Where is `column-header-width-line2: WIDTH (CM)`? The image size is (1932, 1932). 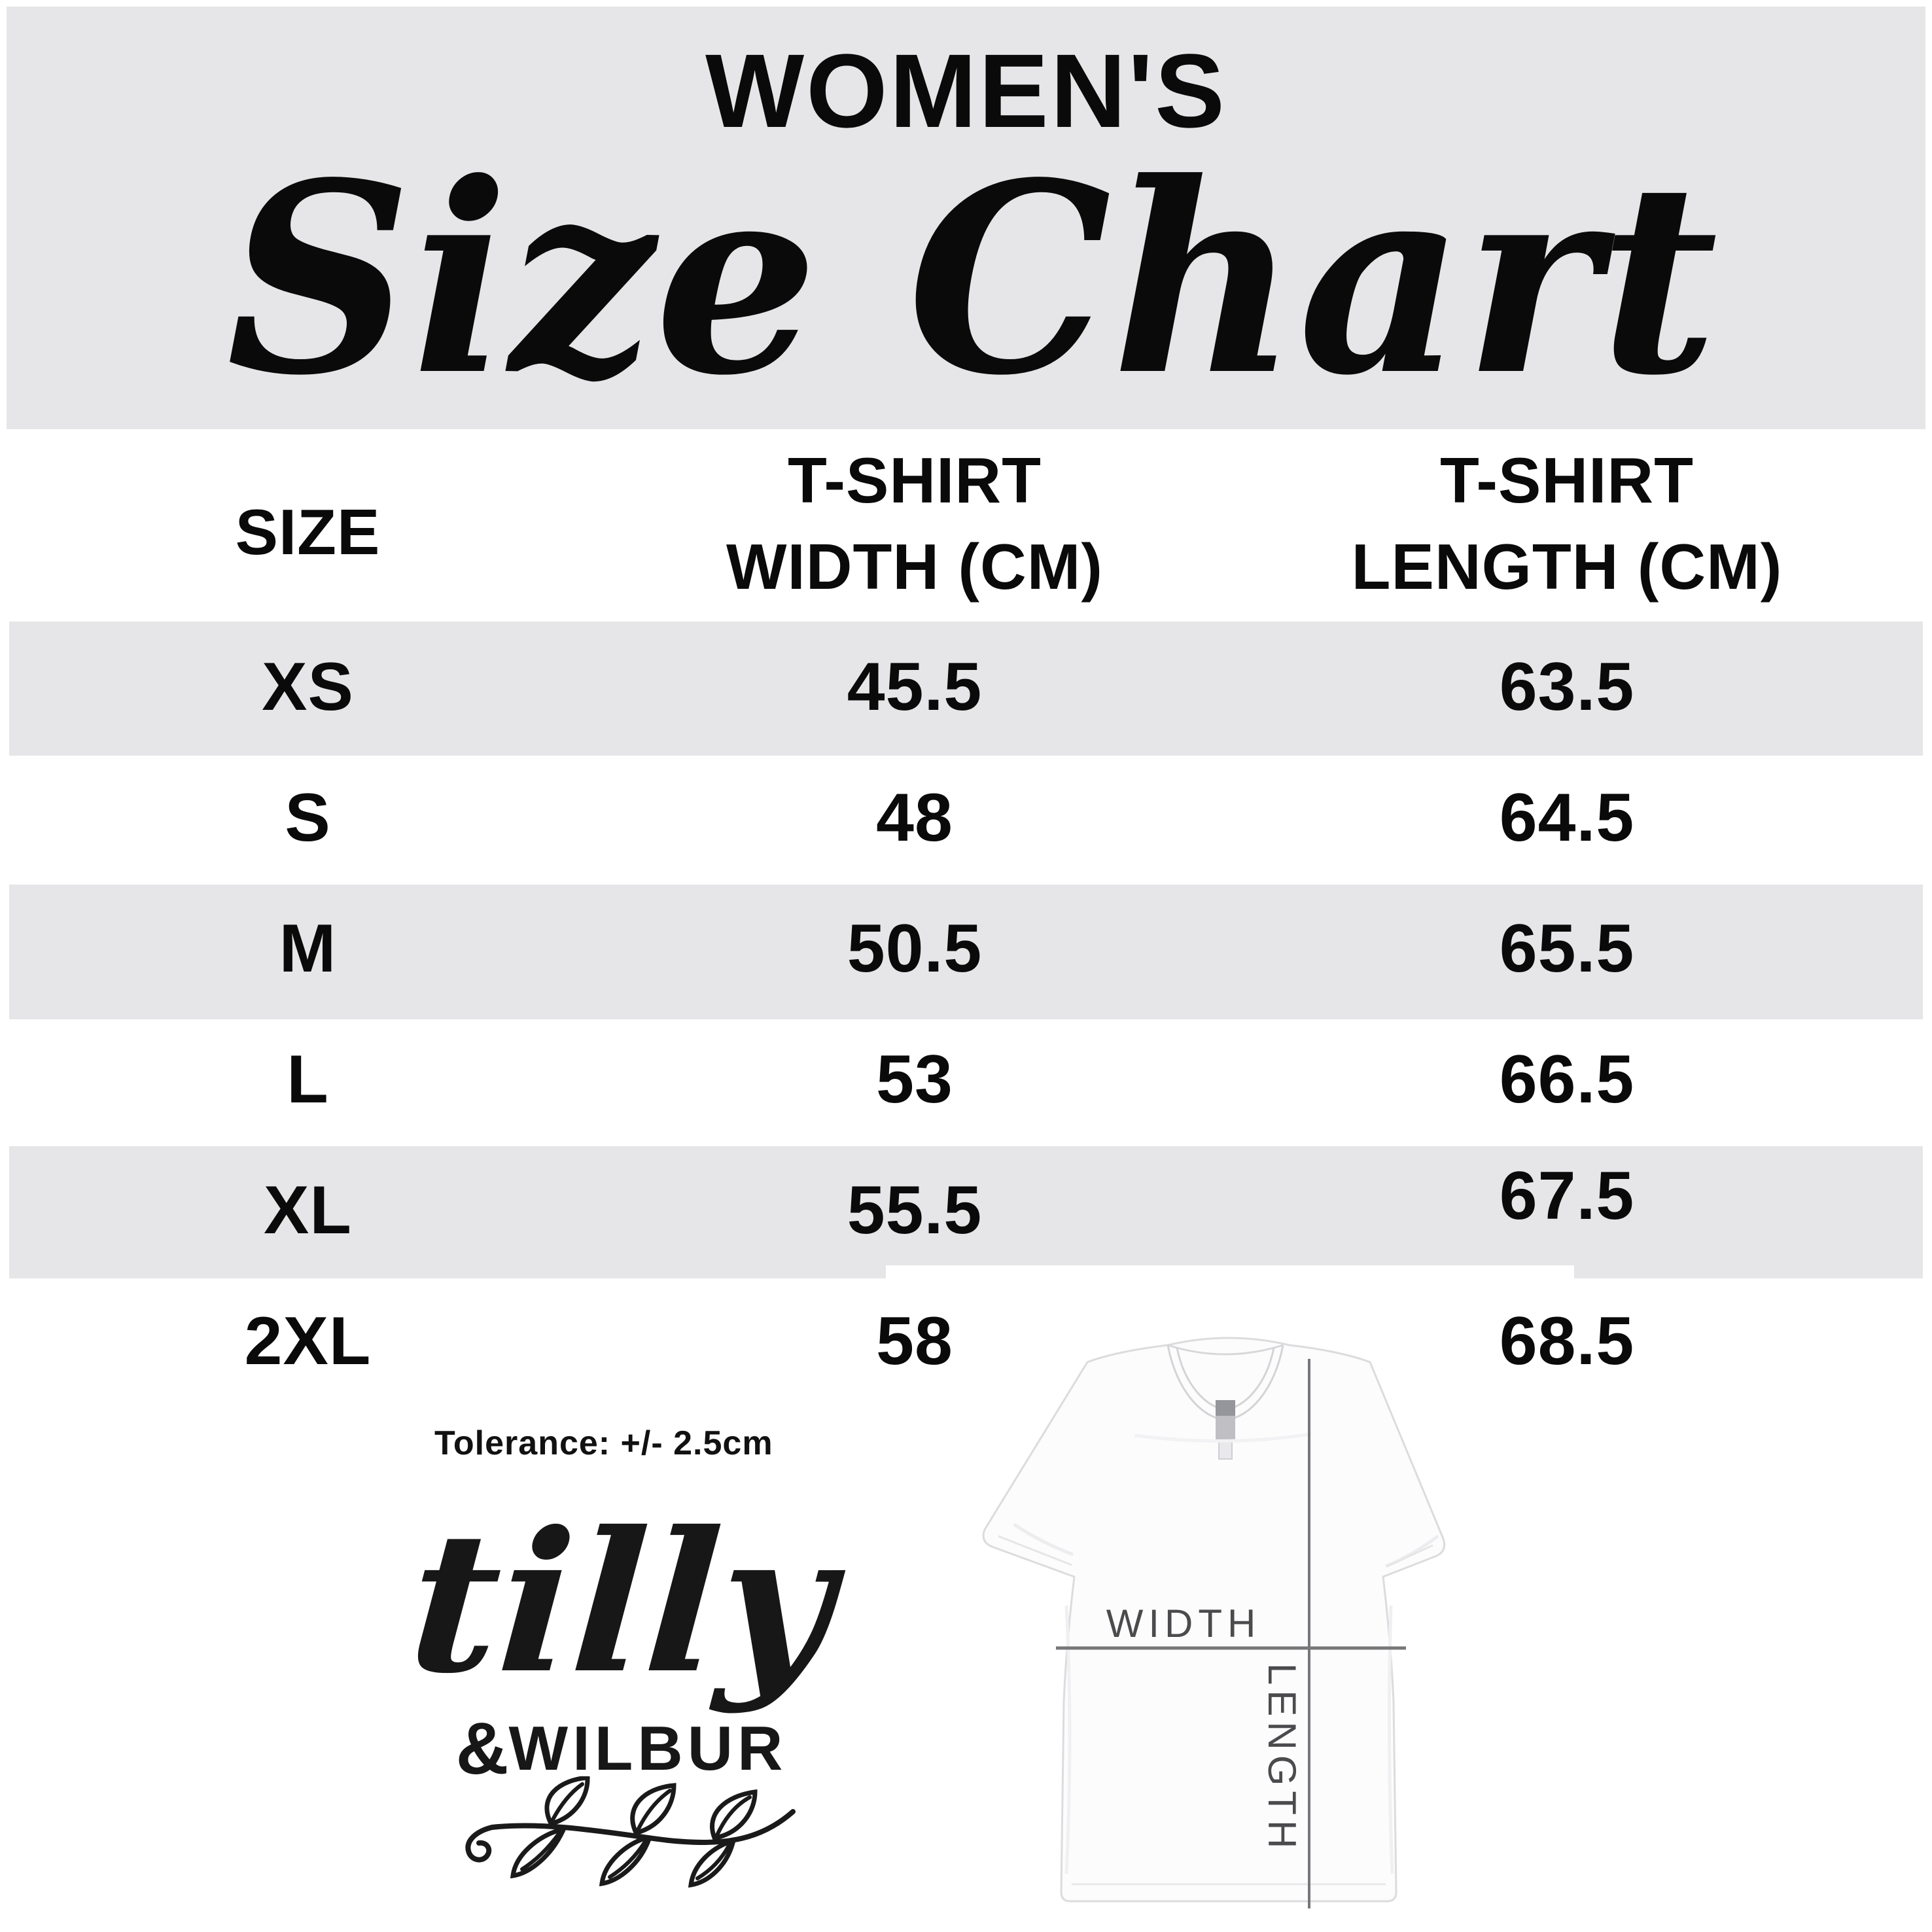
column-header-width-line2: WIDTH (CM) is located at coordinates (915, 567).